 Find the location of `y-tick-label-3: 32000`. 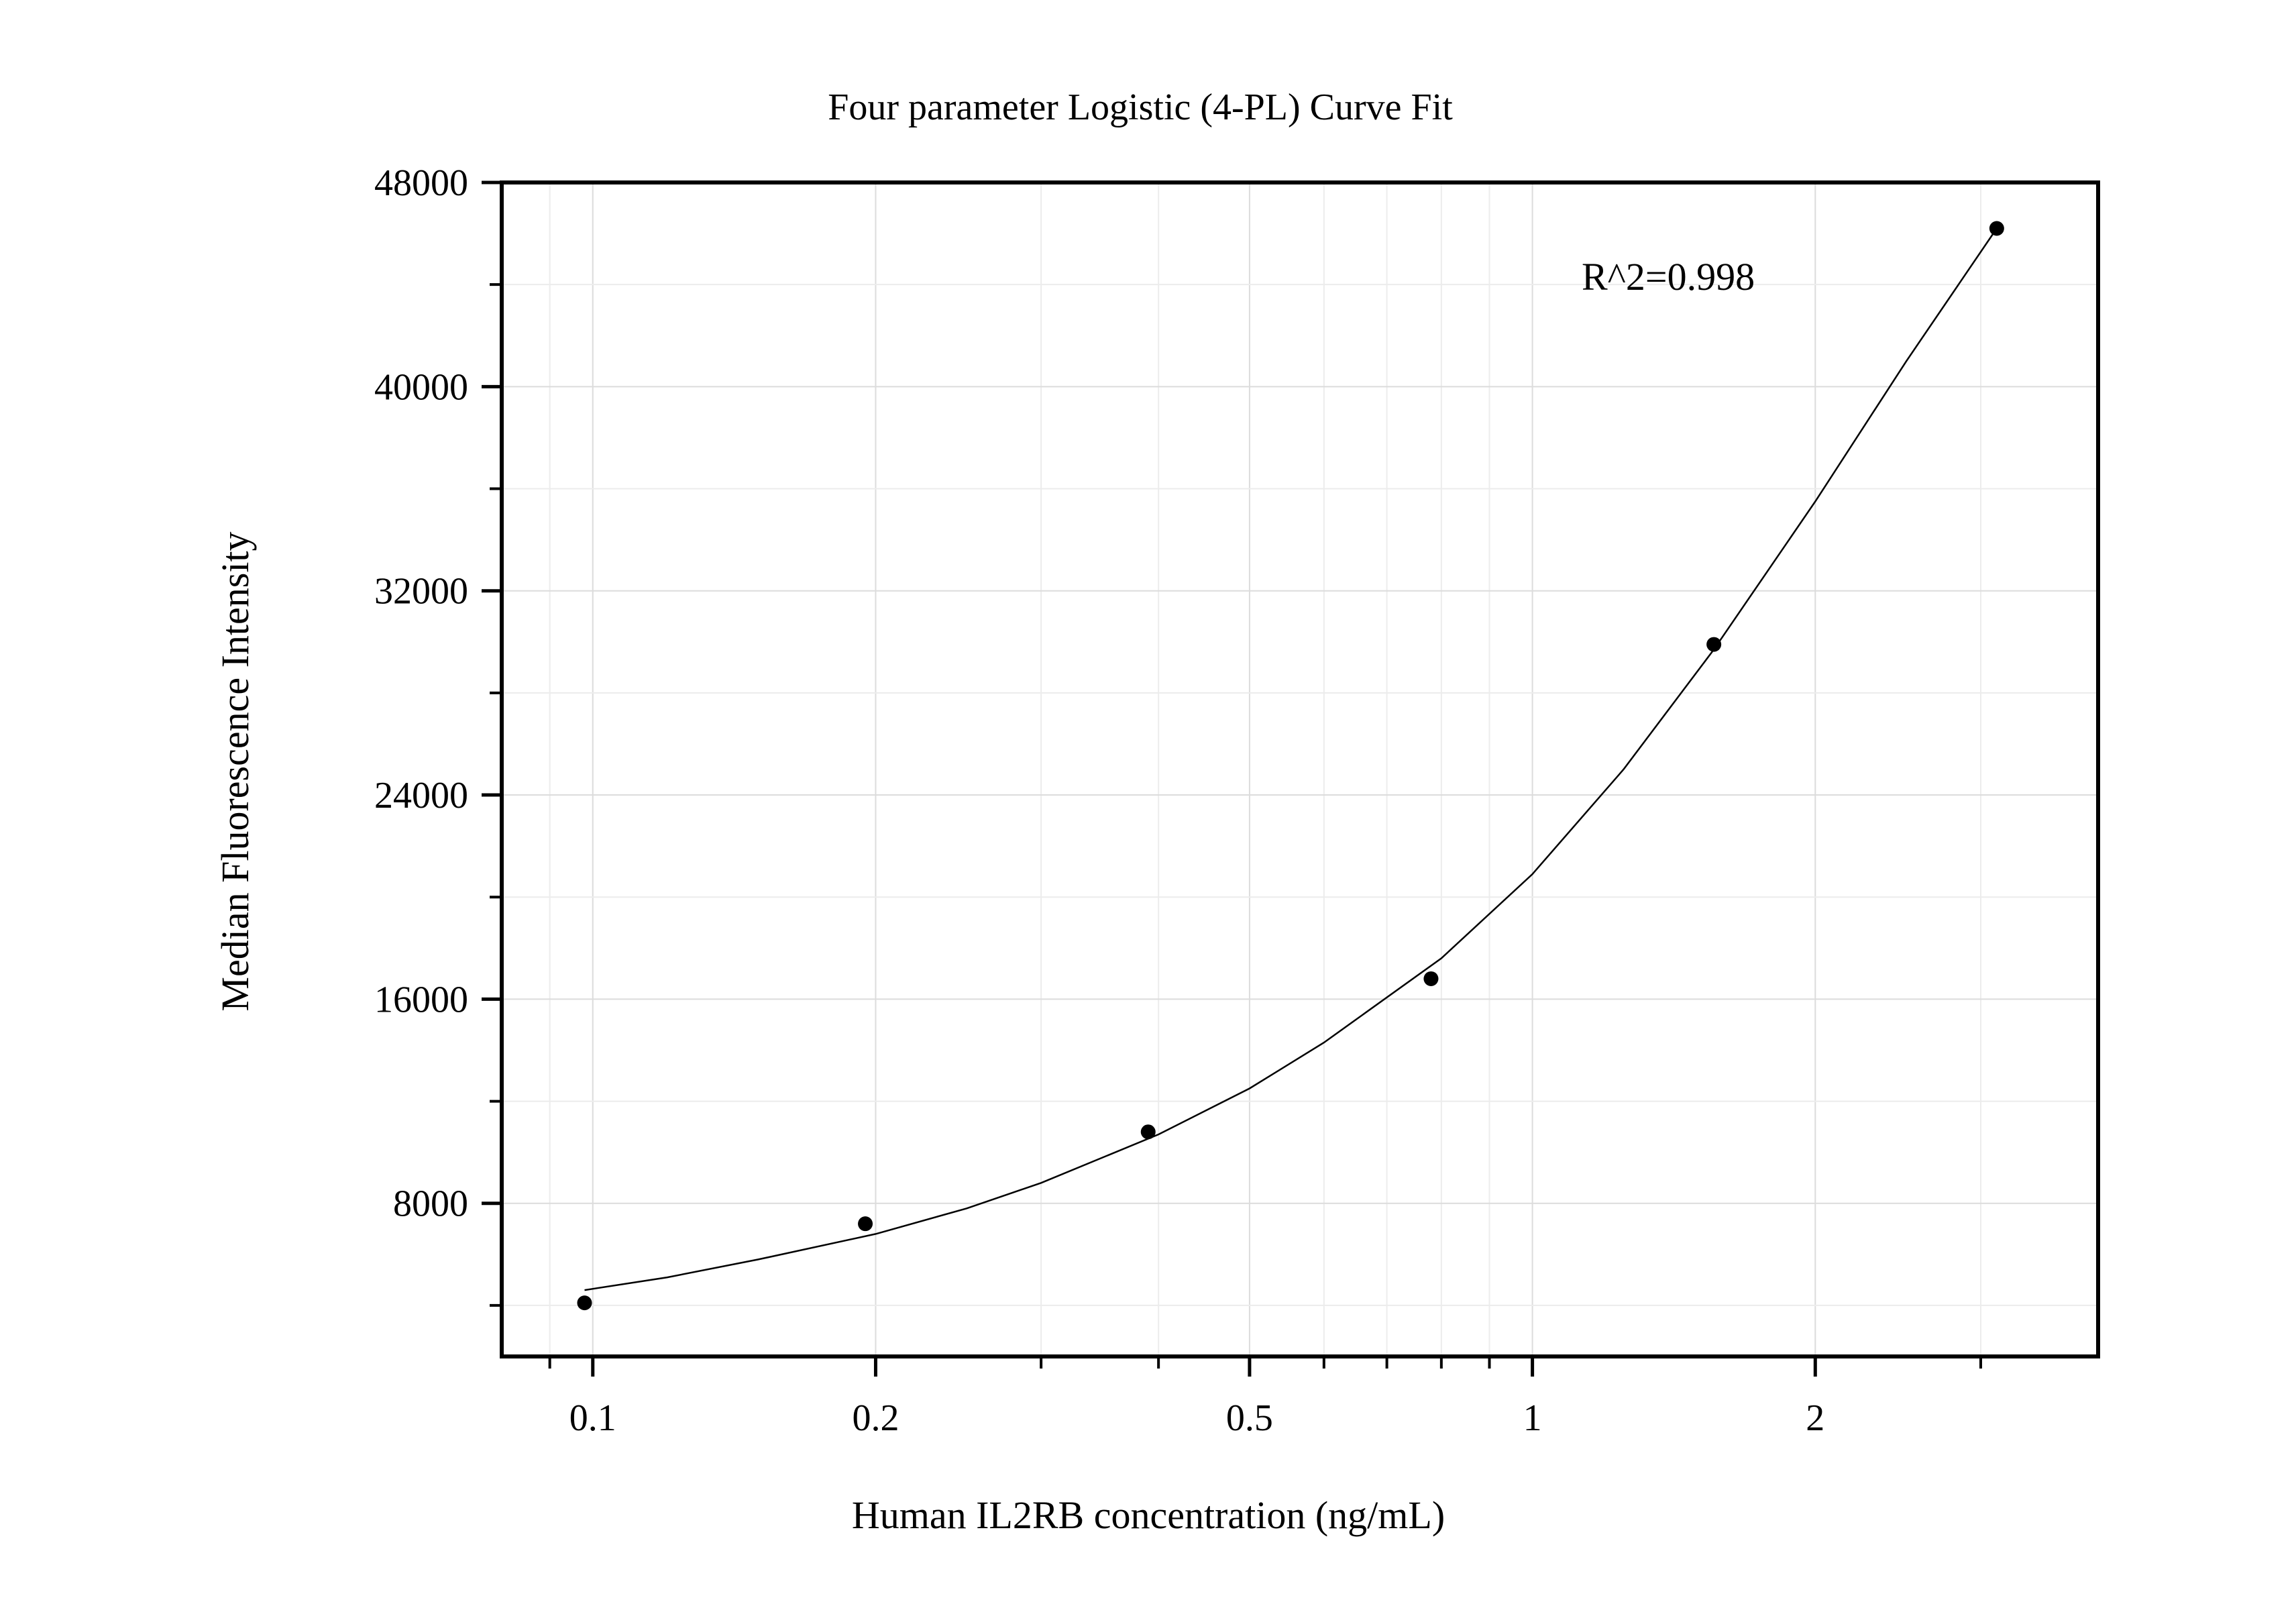

y-tick-label-3: 32000 is located at coordinates (421, 591).